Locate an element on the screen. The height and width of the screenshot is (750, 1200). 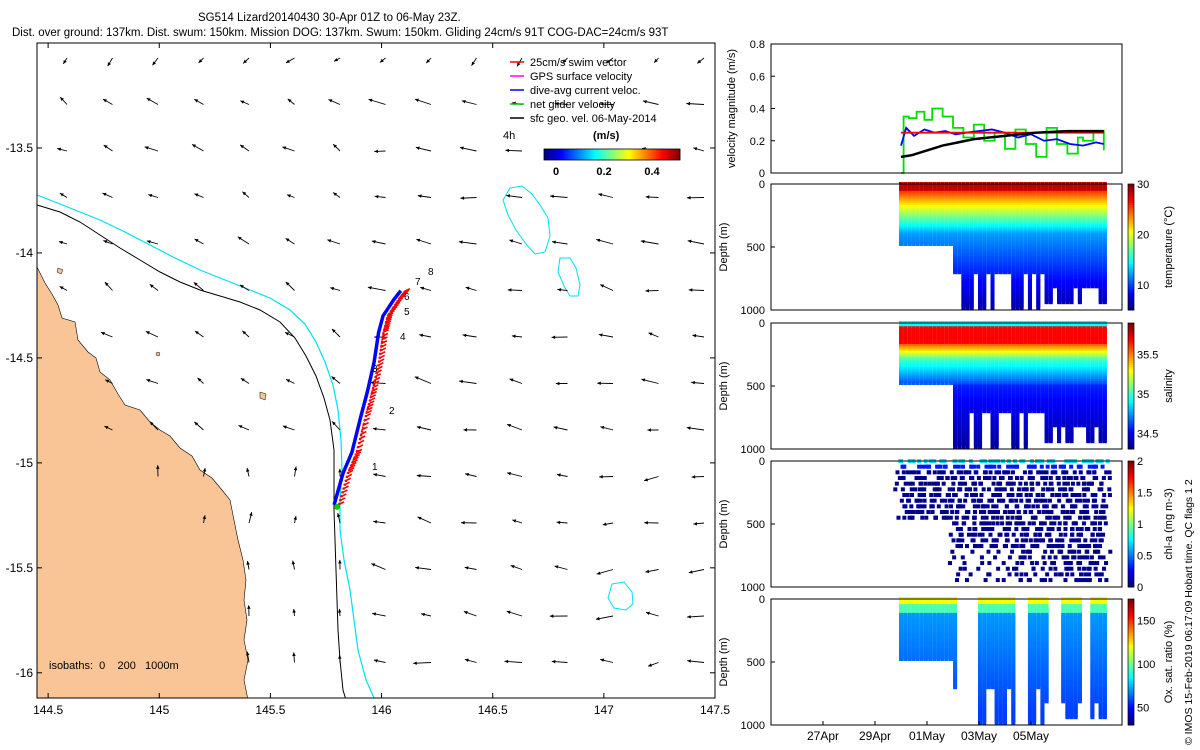
y-axis-label: velocity magnitude (m/s) is located at coordinates (732, 108).